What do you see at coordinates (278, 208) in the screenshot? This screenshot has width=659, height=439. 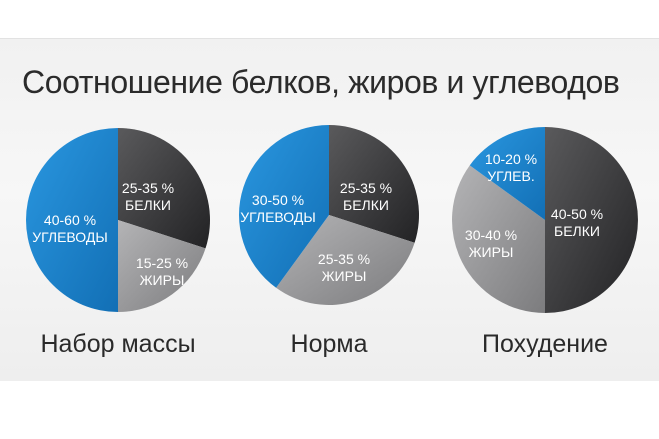 I see `slice-label-carbs: 30-50 % УГЛЕВОДЫ` at bounding box center [278, 208].